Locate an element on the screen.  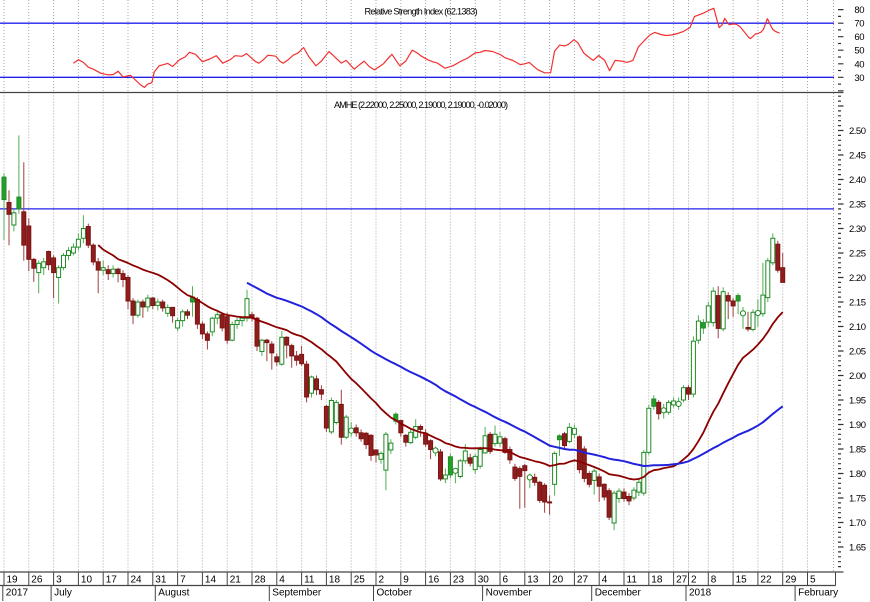
svg-text: 15 is located at coordinates (742, 579).